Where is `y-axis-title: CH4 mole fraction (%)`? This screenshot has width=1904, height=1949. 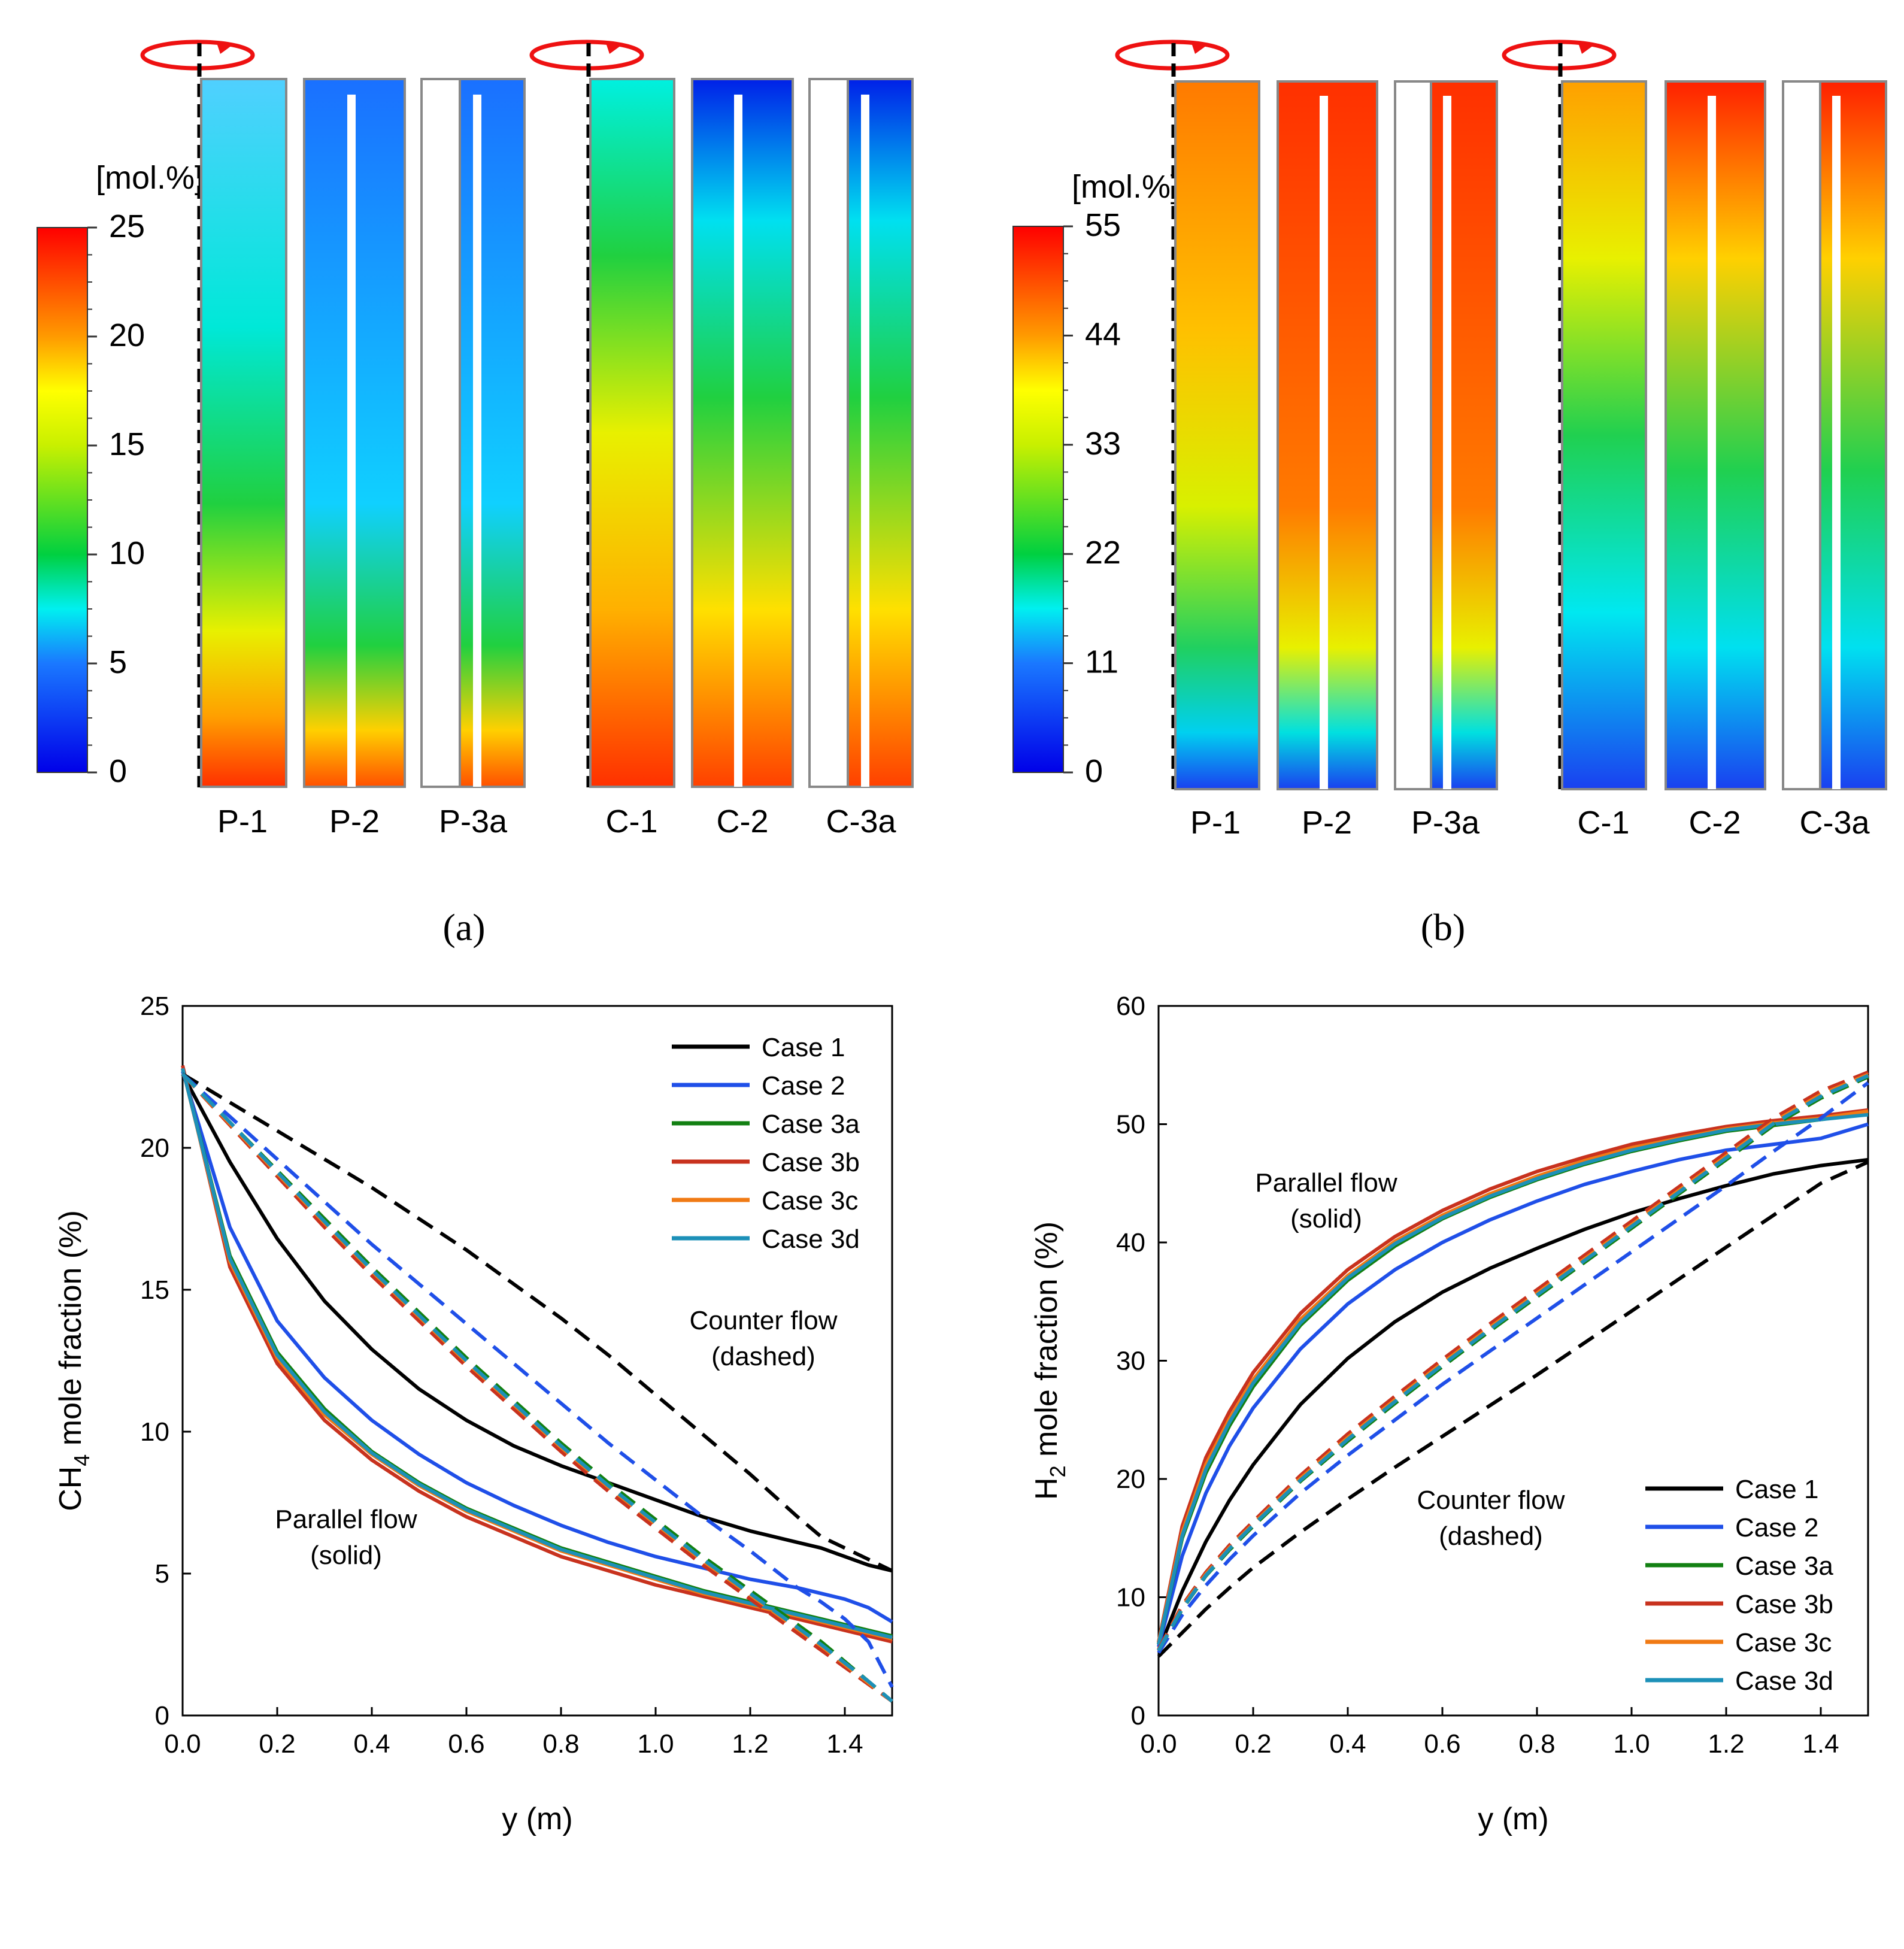 y-axis-title: CH4 mole fraction (%) is located at coordinates (73, 1360).